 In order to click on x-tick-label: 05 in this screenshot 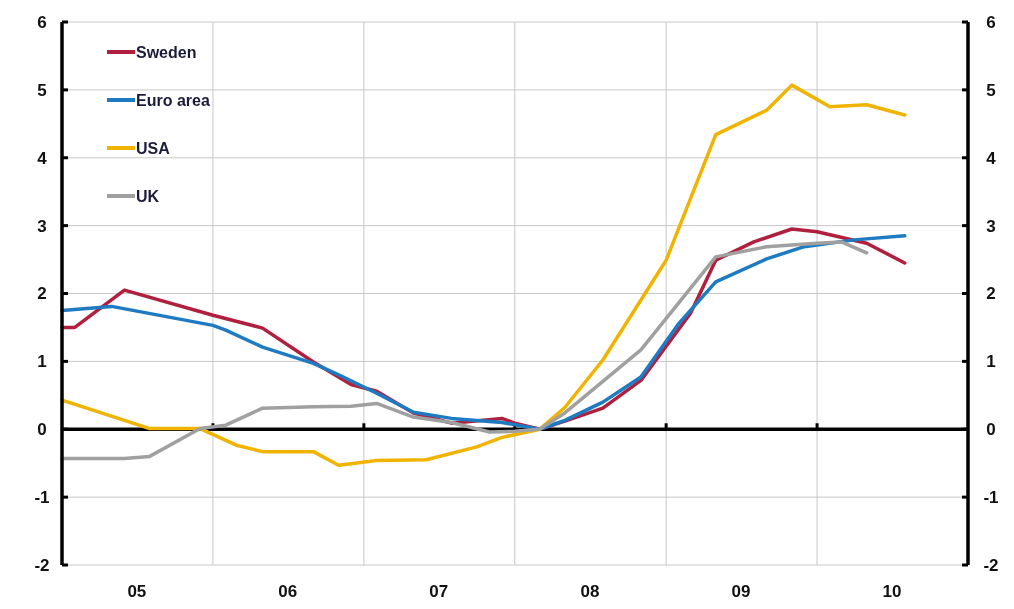, I will do `click(137, 591)`.